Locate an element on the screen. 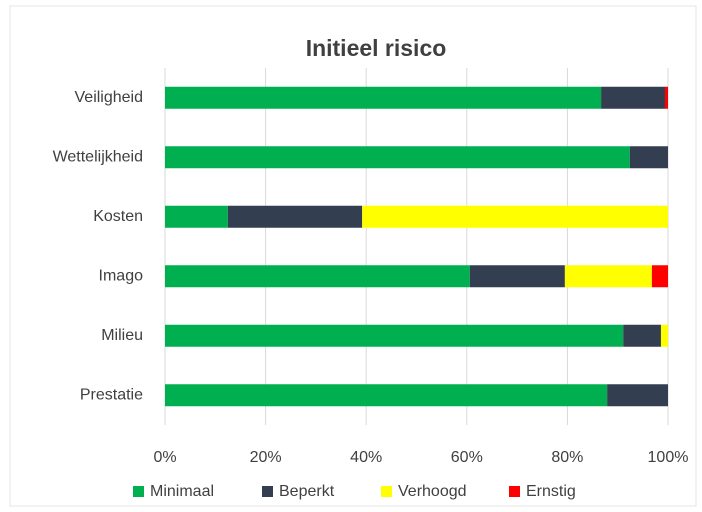 This screenshot has height=512, width=702. x-tick-label: 40% is located at coordinates (366, 457).